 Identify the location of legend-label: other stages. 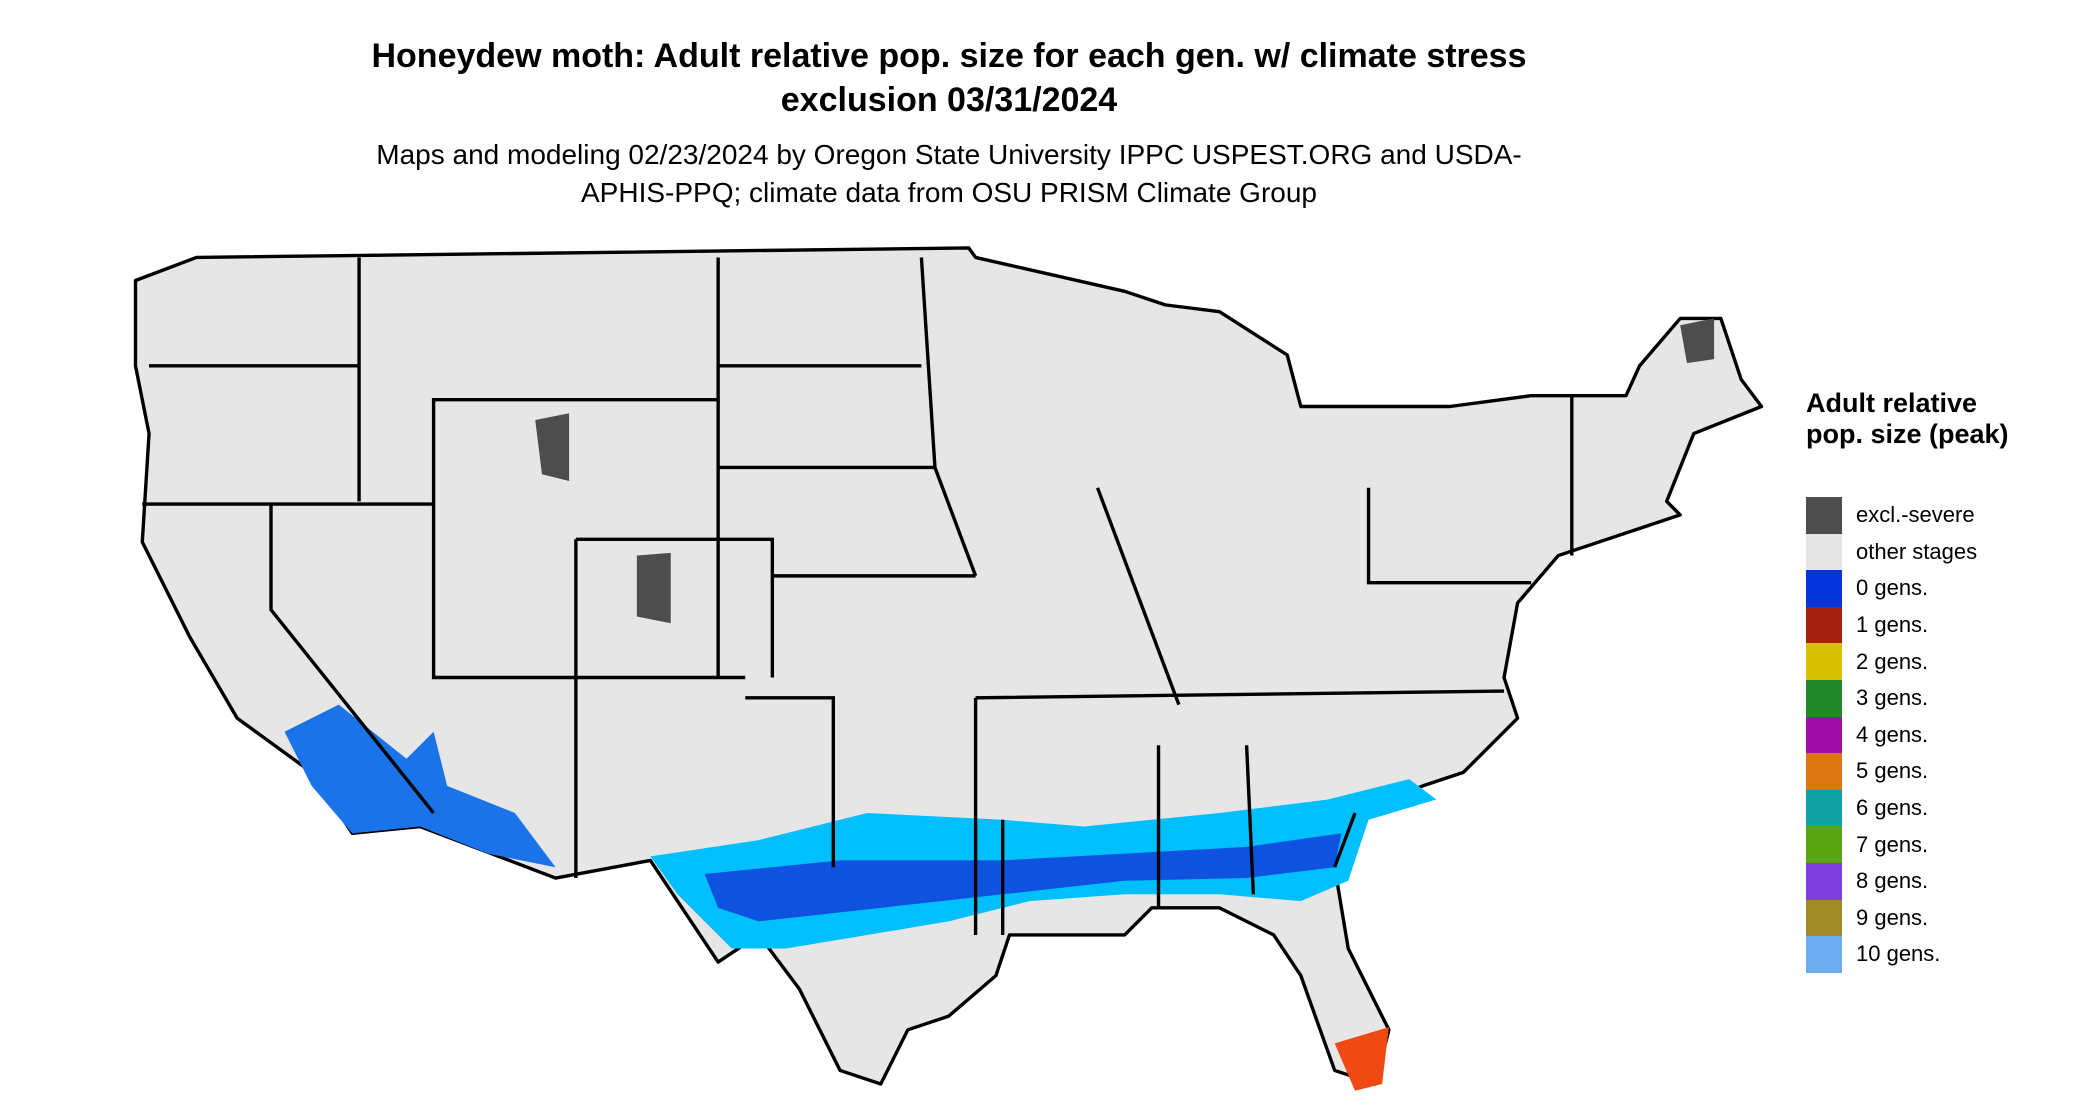
(1917, 551).